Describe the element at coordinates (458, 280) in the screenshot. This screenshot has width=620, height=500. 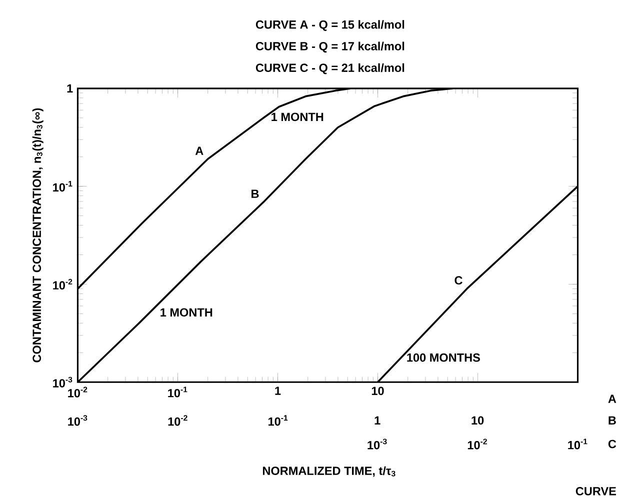
I see `series-label: C` at that location.